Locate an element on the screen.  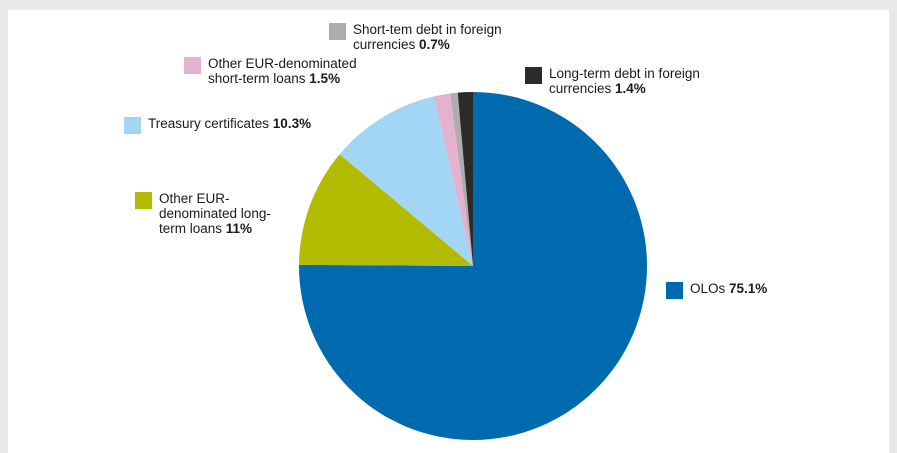
legend-label-line: Treasury certificates 10.3% is located at coordinates (230, 123).